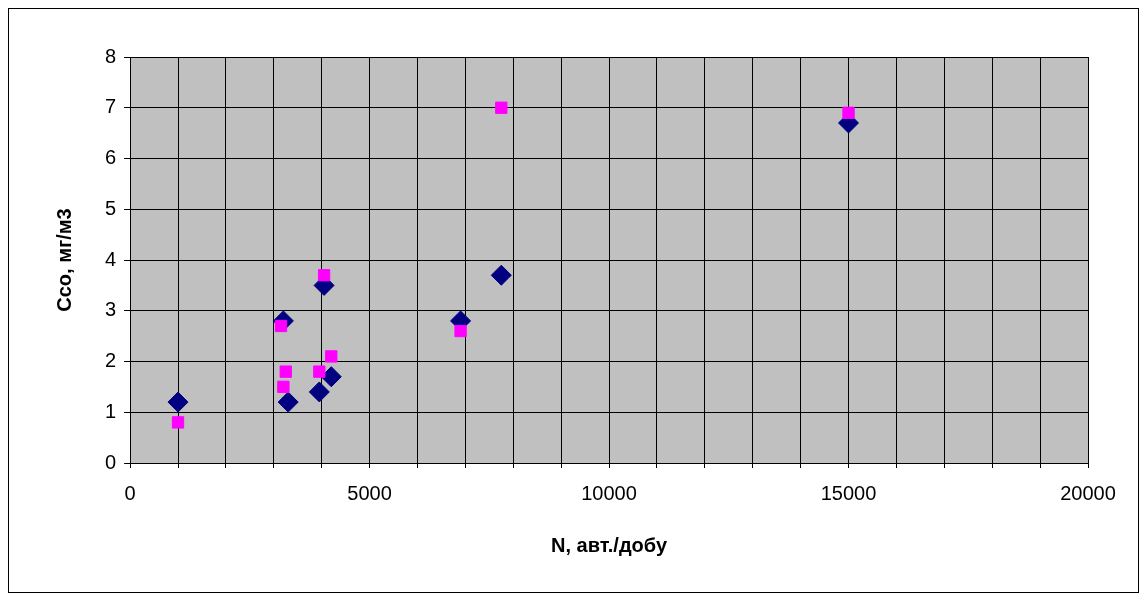  Describe the element at coordinates (609, 544) in the screenshot. I see `x-axis-title: N, авт./добу` at that location.